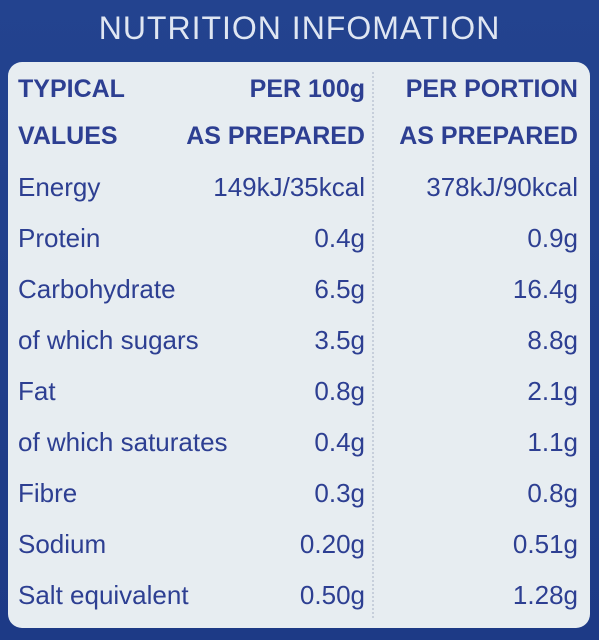 The image size is (599, 640). What do you see at coordinates (68, 136) in the screenshot?
I see `header-cell: VALUES` at bounding box center [68, 136].